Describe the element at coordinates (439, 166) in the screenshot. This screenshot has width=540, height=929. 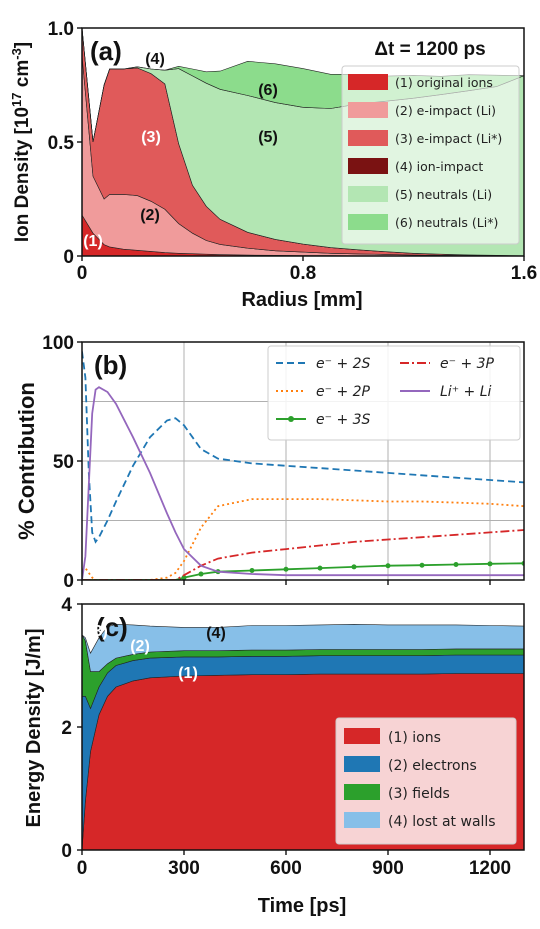
I see `legend-entry: (4) ion-impact` at that location.